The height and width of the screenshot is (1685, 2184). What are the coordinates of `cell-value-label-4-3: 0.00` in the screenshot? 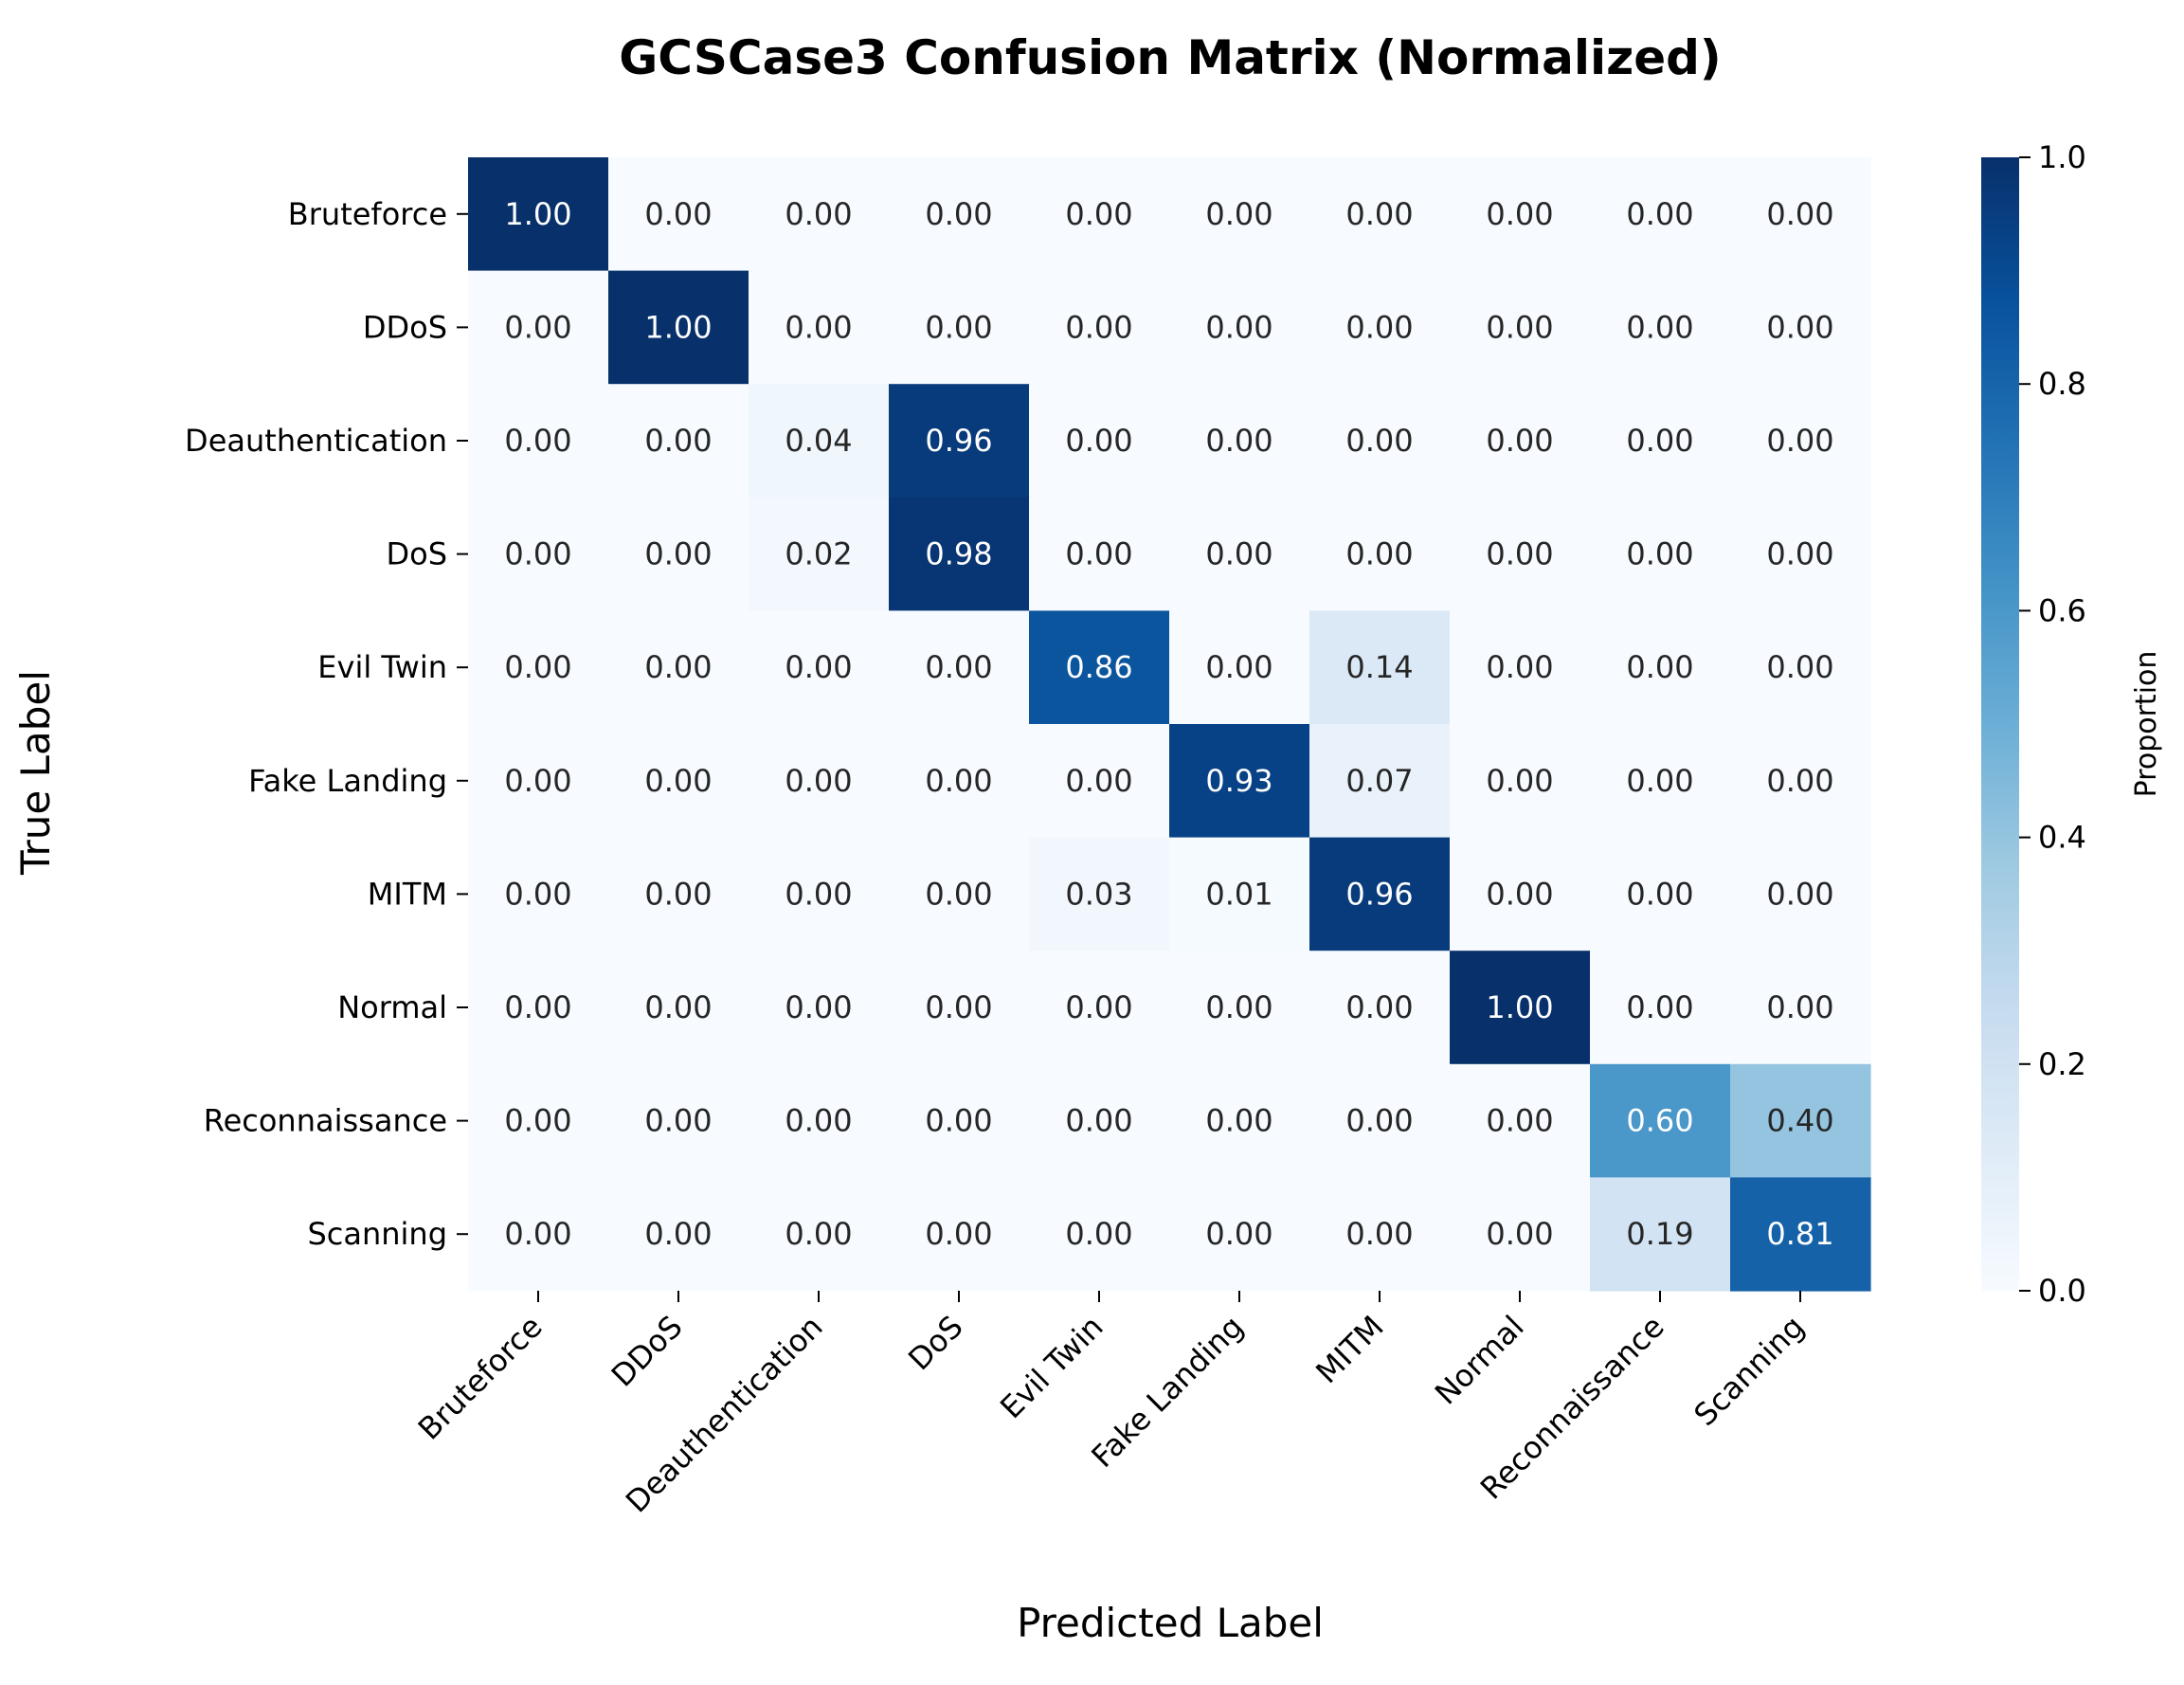 It's located at (958, 667).